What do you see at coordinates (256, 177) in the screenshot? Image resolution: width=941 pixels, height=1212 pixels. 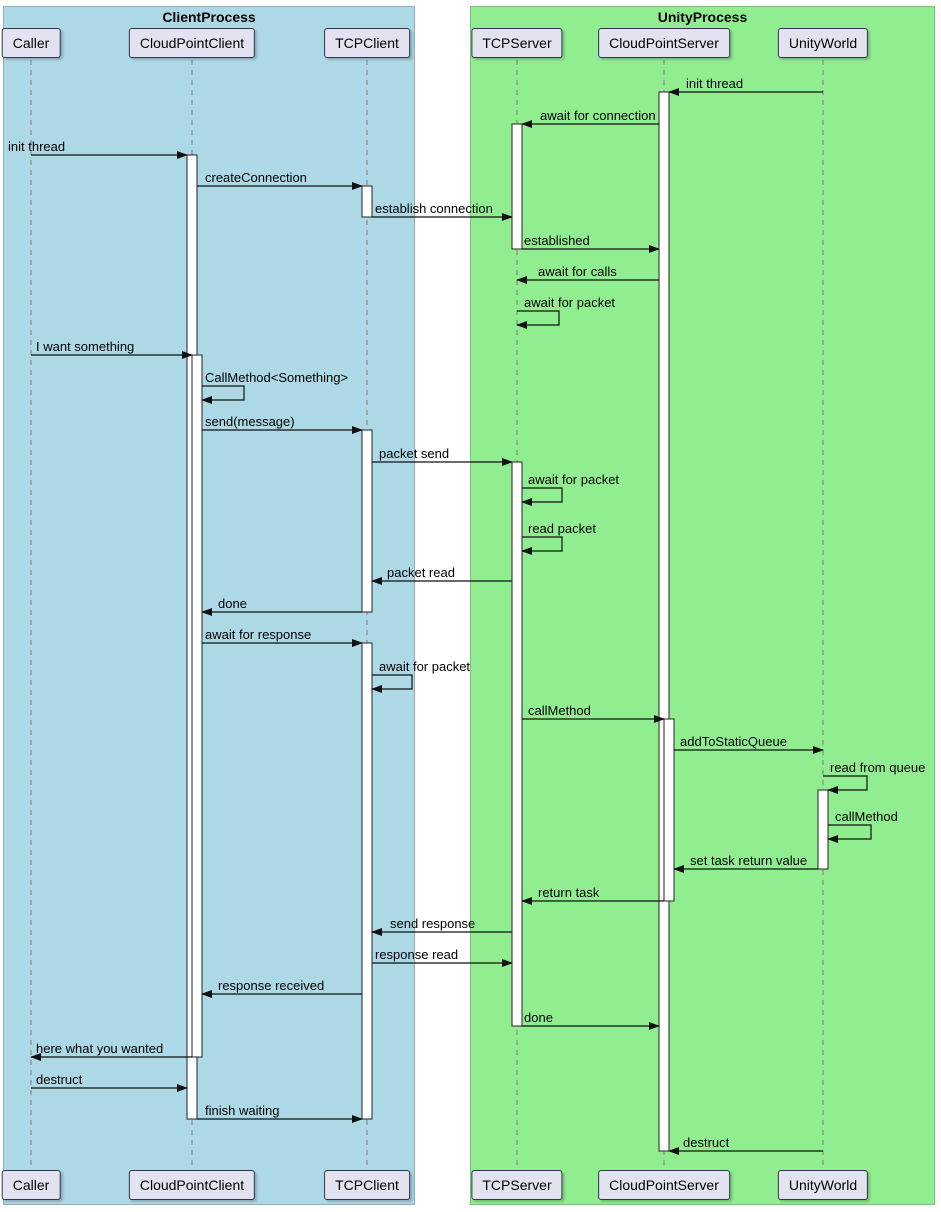 I see `message-label-3: createConnection` at bounding box center [256, 177].